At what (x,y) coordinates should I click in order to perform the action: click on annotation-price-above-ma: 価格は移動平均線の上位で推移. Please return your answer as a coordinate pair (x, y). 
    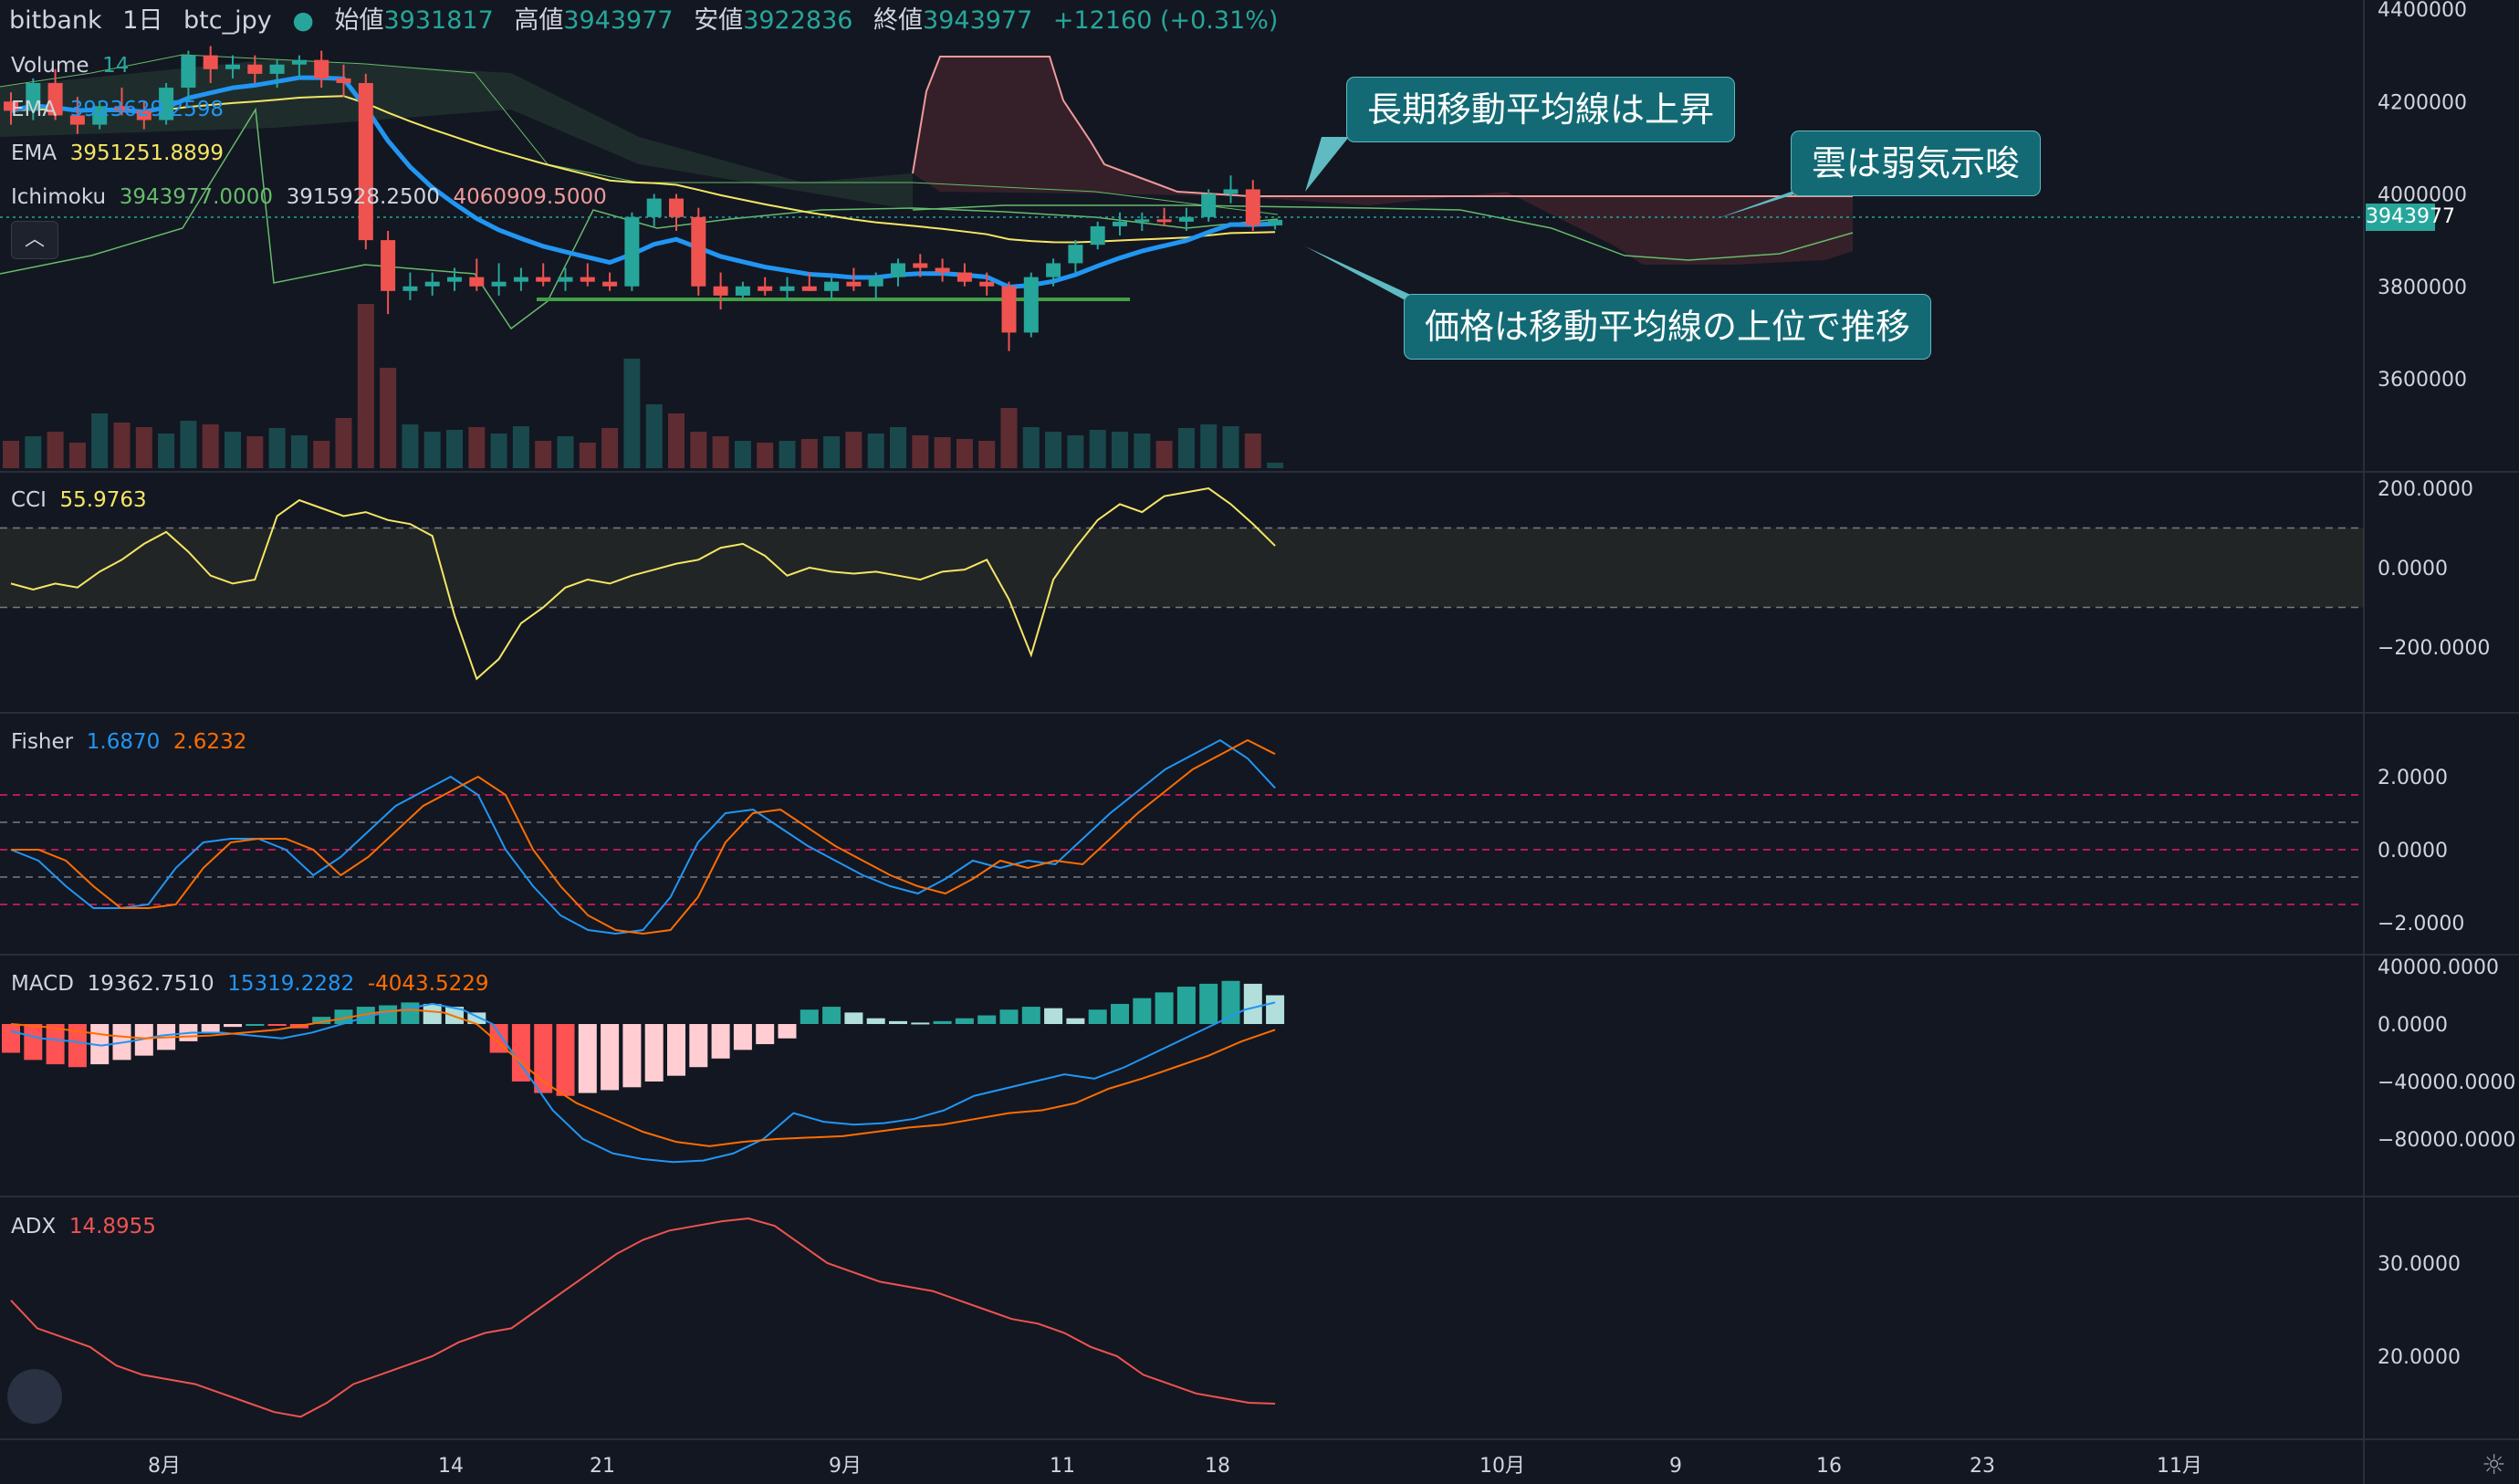
    Looking at the image, I should click on (1668, 327).